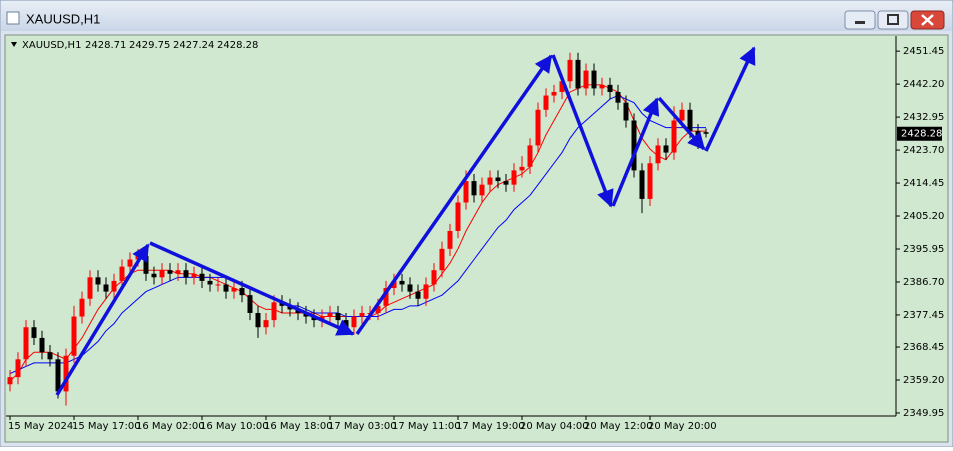 Image resolution: width=953 pixels, height=451 pixels. I want to click on header-arrow, so click(14, 44).